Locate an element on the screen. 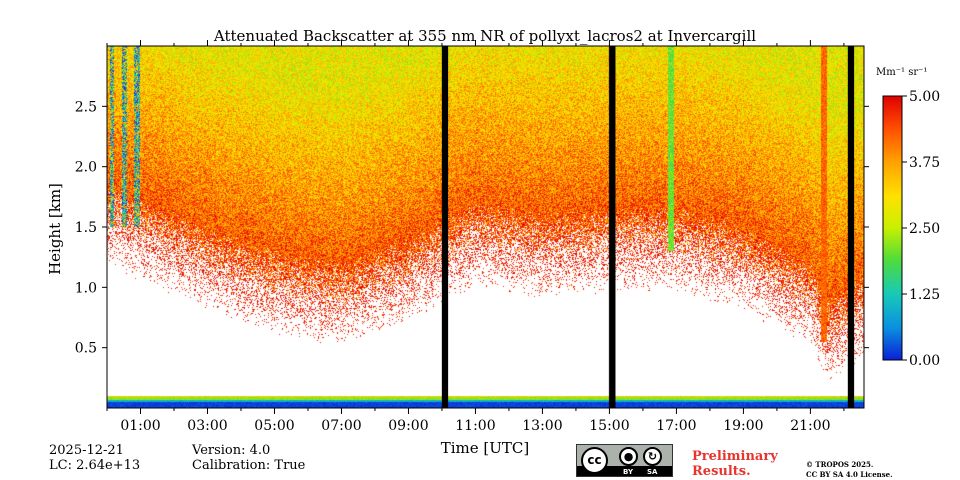 The image size is (960, 480). date-label: 2025-12-21 is located at coordinates (86, 450).